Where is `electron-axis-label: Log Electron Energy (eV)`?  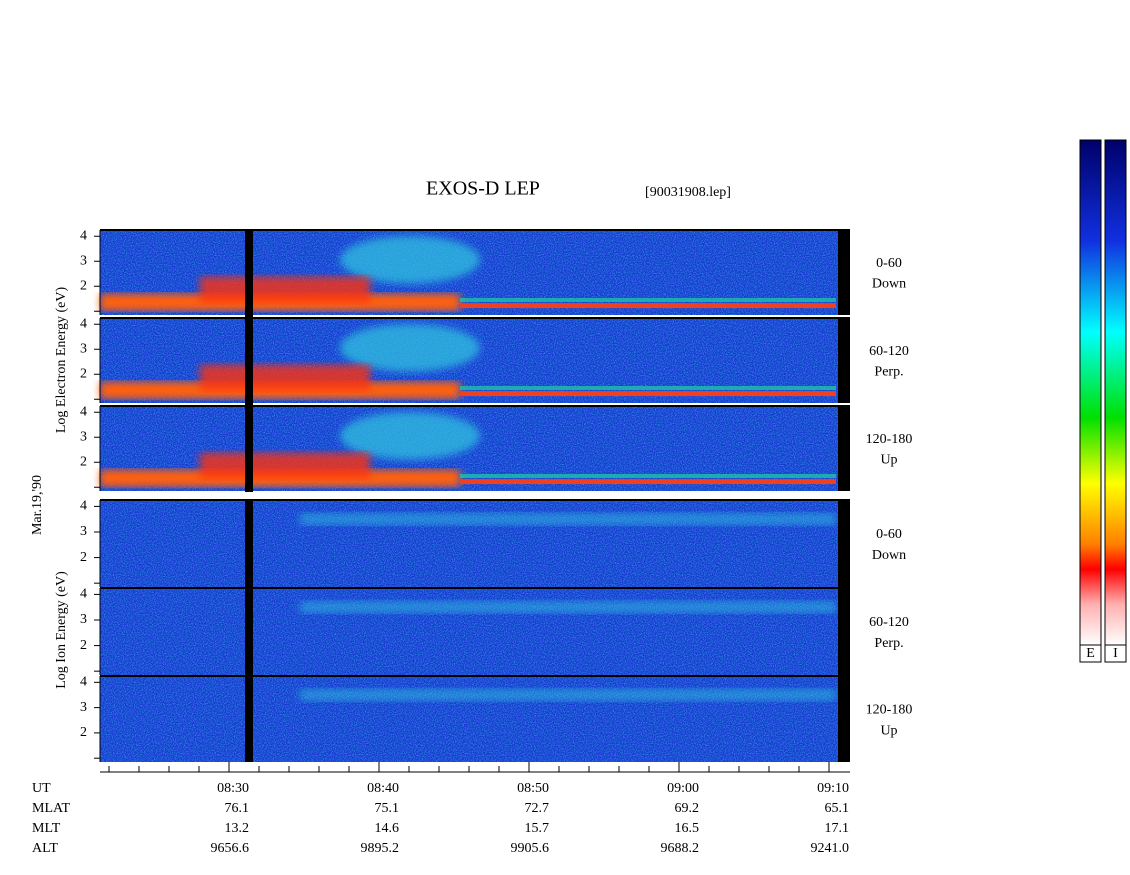
electron-axis-label: Log Electron Energy (eV) is located at coordinates (61, 360).